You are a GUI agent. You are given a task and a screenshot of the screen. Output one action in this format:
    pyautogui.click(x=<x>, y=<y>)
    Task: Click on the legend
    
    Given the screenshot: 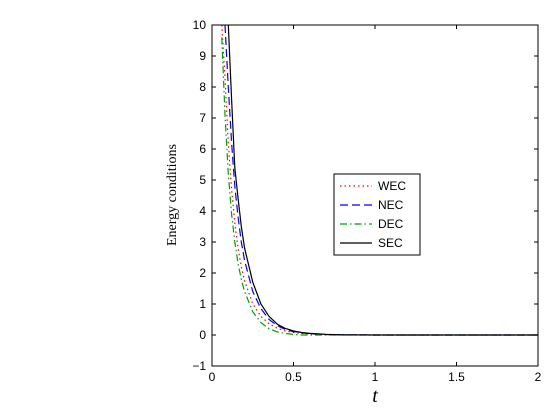 What is the action you would take?
    pyautogui.click(x=377, y=214)
    